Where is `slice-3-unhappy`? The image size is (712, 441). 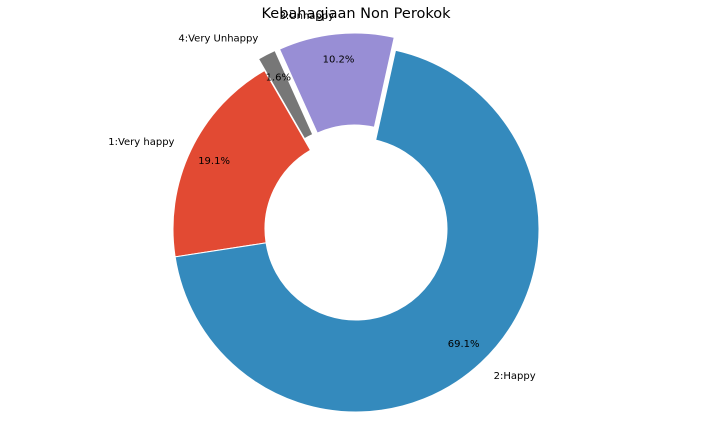
slice-3-unhappy is located at coordinates (336, 83).